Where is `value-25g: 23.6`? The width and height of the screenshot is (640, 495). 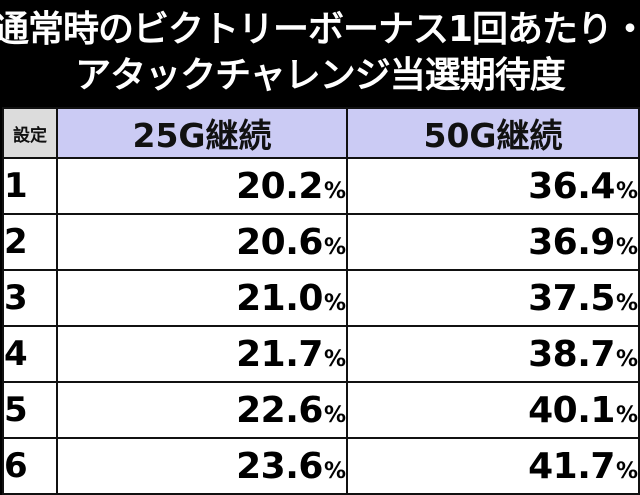
value-25g: 23.6 is located at coordinates (279, 466).